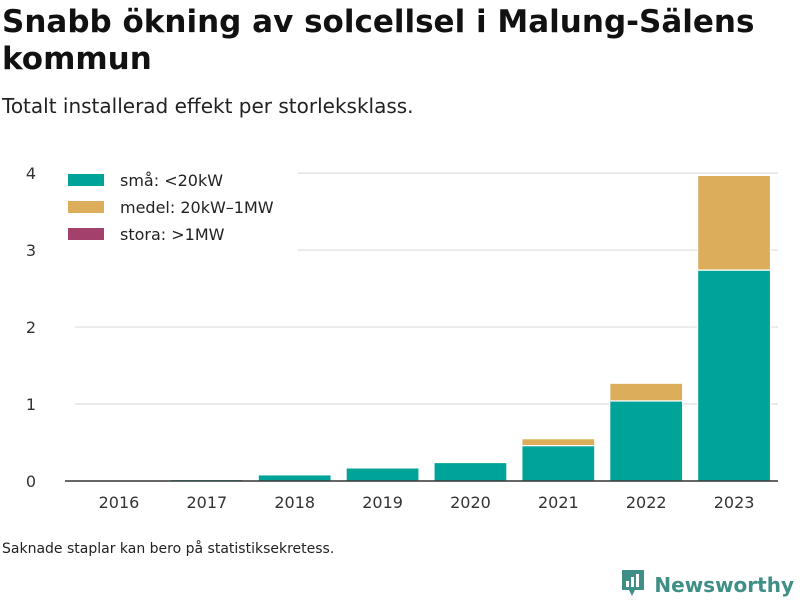 The image size is (800, 602). I want to click on x-tick-label: 2022, so click(646, 502).